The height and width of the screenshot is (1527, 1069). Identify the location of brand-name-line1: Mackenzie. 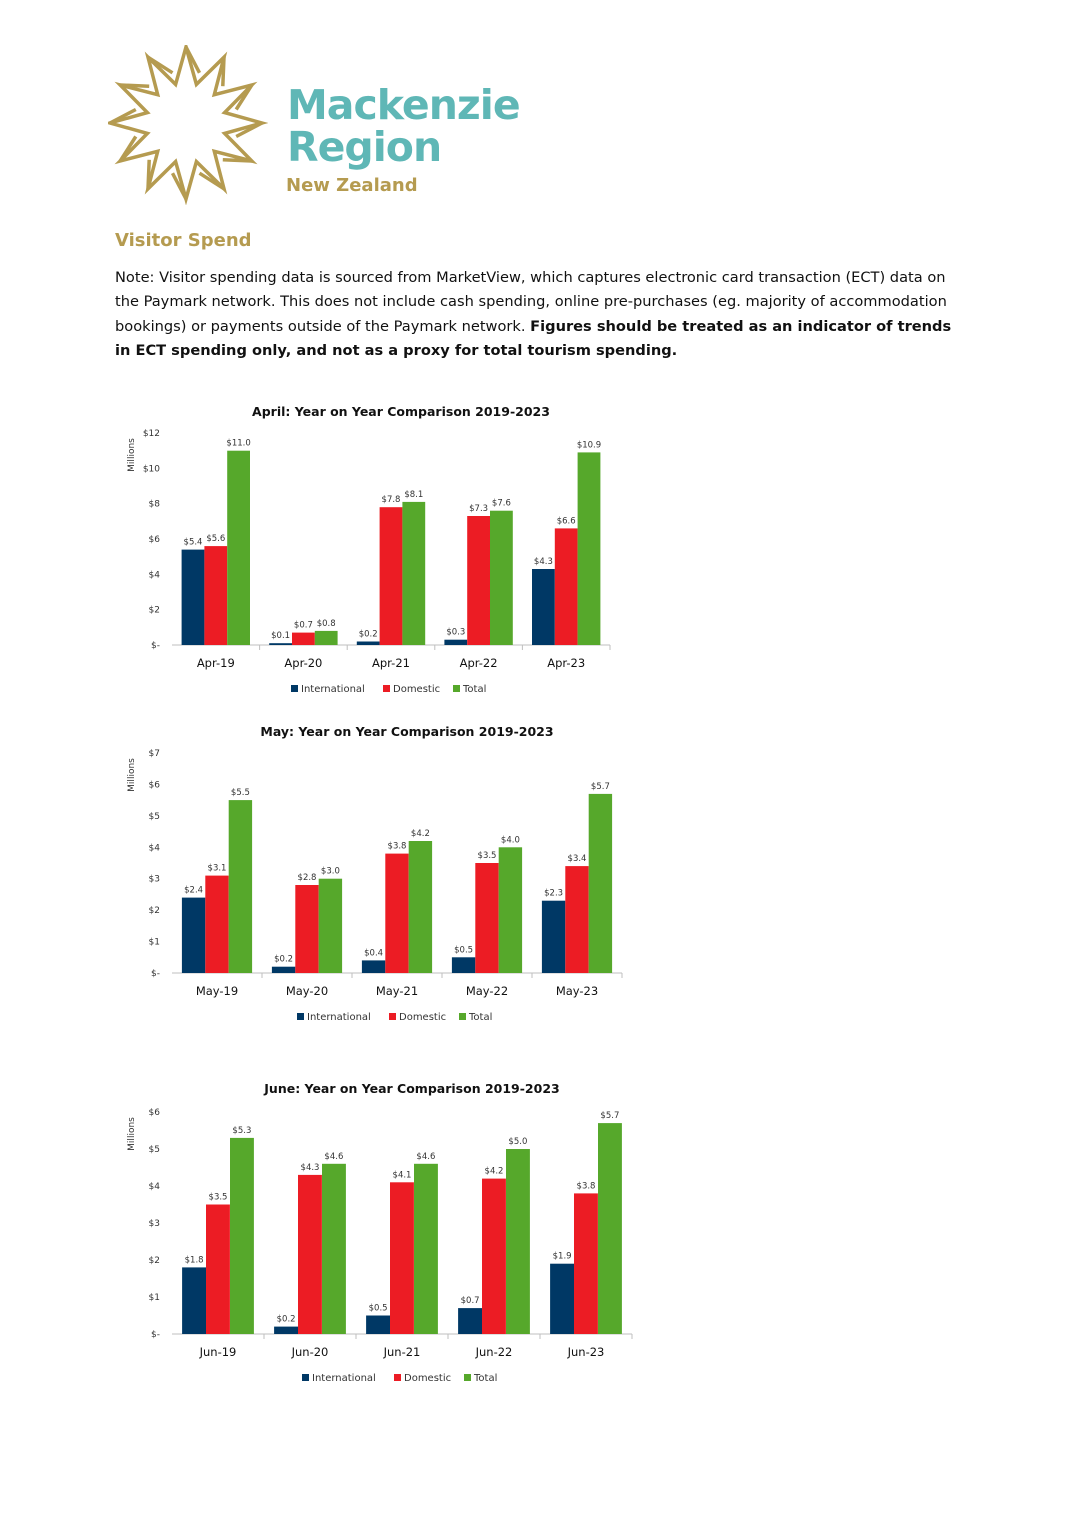
(404, 105).